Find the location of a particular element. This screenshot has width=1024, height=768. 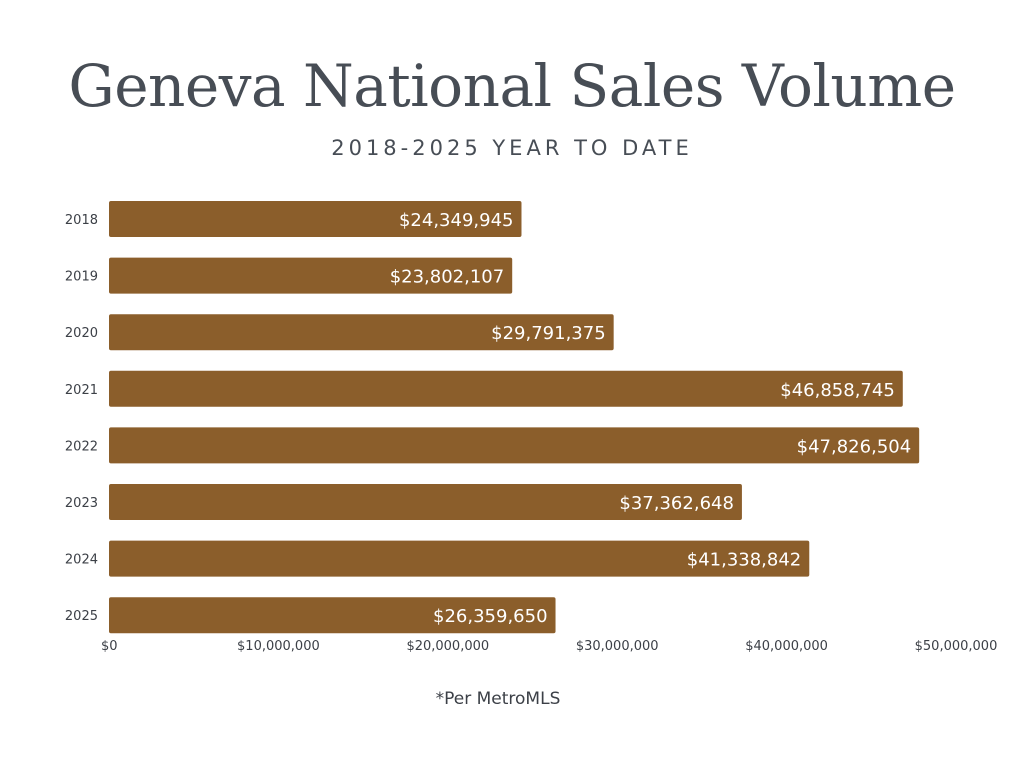

bar-2019 is located at coordinates (311, 275).